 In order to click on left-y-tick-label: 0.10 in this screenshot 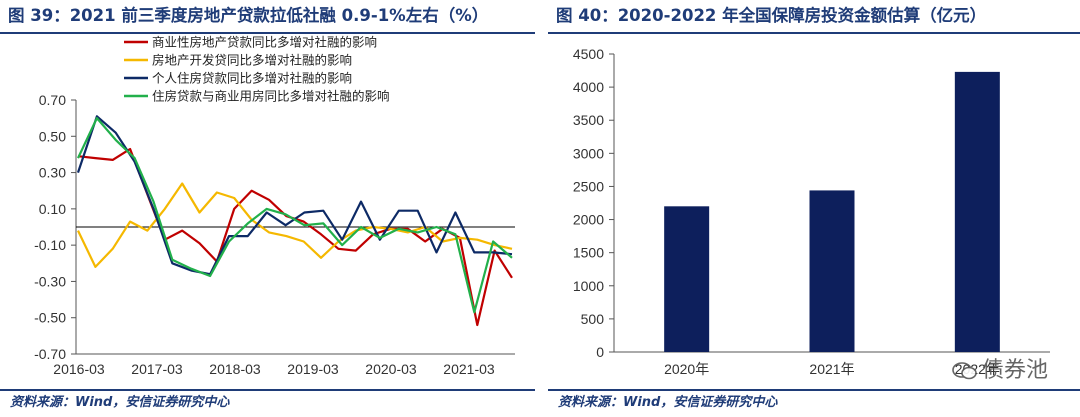, I will do `click(52, 209)`.